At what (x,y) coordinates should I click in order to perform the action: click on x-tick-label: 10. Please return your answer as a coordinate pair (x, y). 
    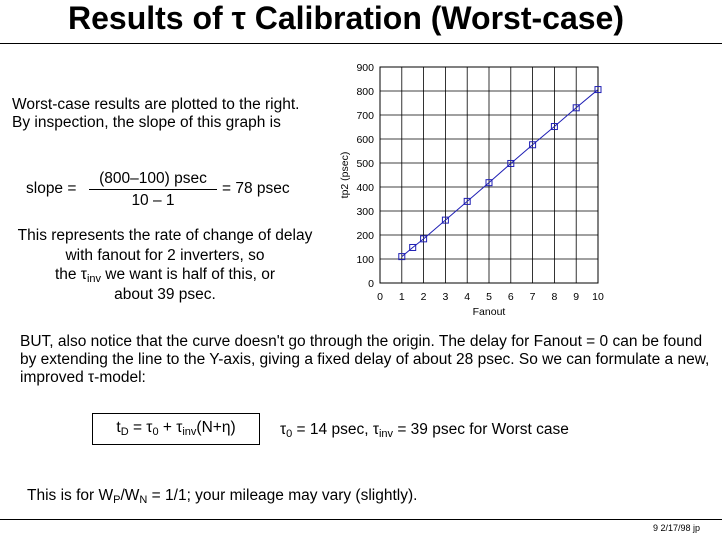
    Looking at the image, I should click on (598, 297).